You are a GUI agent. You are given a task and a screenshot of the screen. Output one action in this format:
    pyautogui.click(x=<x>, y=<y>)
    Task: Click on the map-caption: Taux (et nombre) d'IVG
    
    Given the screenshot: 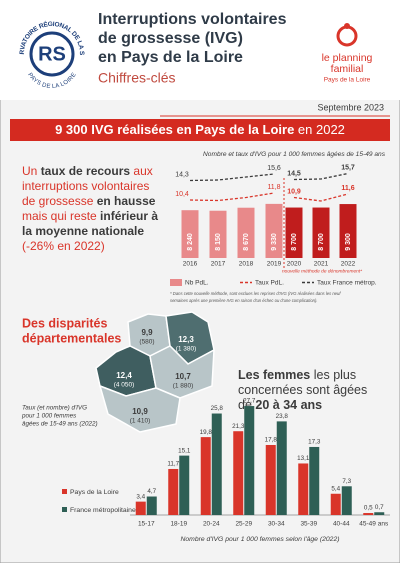 What is the action you would take?
    pyautogui.click(x=54, y=408)
    